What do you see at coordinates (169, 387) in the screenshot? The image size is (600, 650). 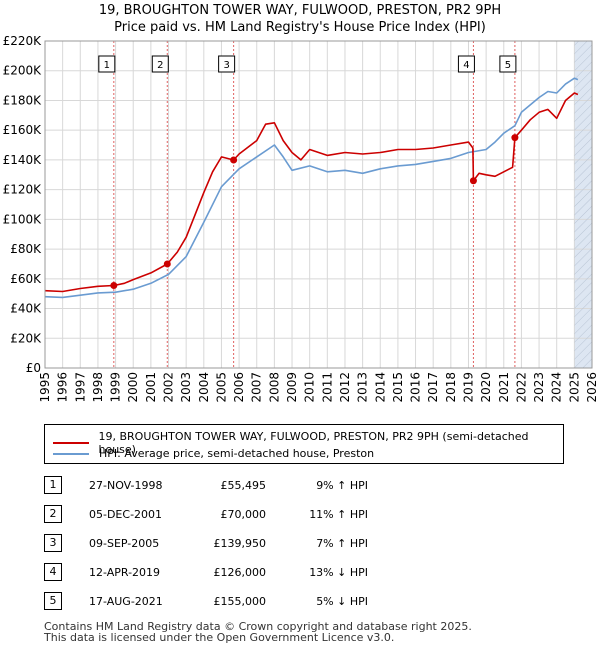 I see `x-tick-label: 2002` at bounding box center [169, 387].